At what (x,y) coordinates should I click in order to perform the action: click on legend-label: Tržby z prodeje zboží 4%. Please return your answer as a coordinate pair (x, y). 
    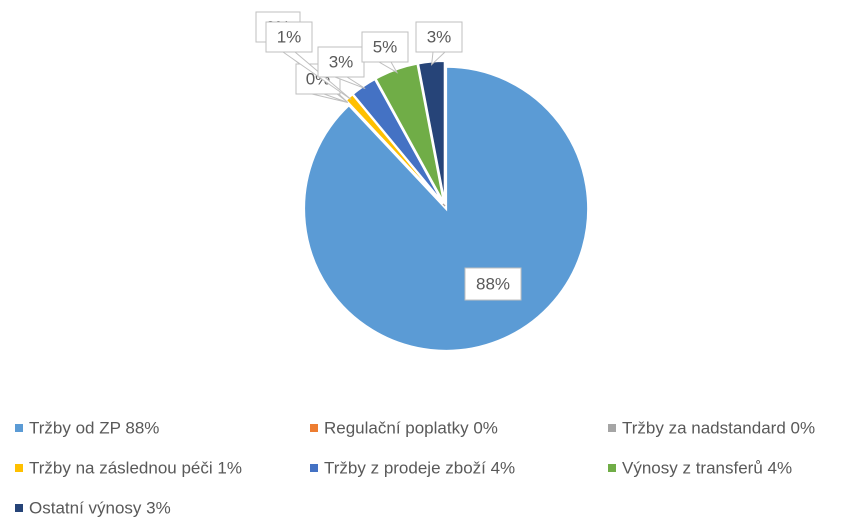
    Looking at the image, I should click on (419, 467).